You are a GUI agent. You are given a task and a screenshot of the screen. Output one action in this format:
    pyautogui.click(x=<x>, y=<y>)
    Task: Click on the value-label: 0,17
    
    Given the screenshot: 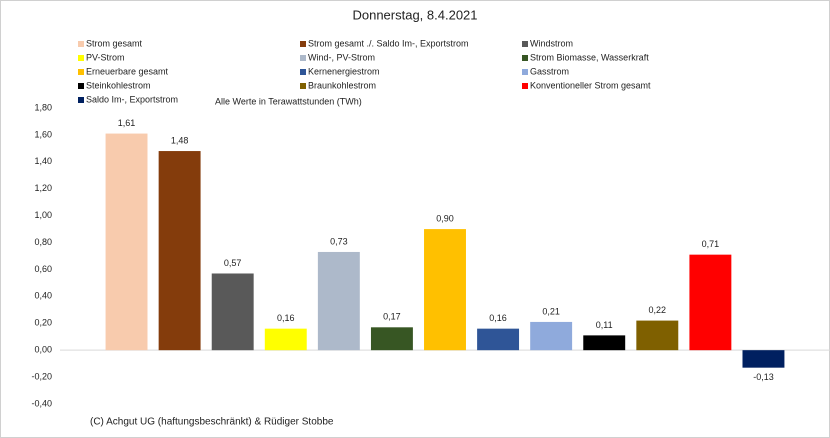 What is the action you would take?
    pyautogui.click(x=392, y=317)
    